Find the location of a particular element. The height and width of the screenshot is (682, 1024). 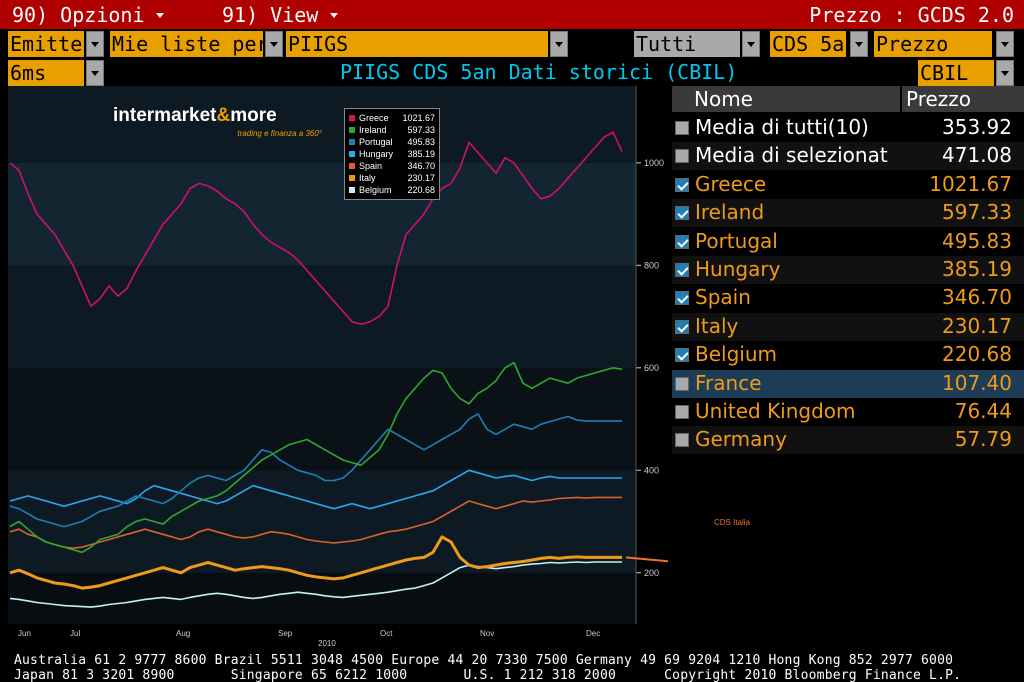

row-name: Belgium is located at coordinates (736, 354).